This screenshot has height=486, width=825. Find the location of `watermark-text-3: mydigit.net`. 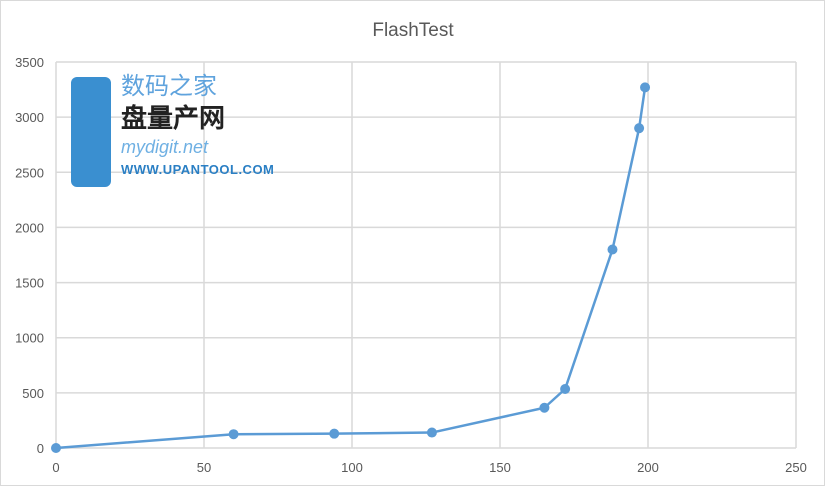

watermark-text-3: mydigit.net is located at coordinates (165, 147).